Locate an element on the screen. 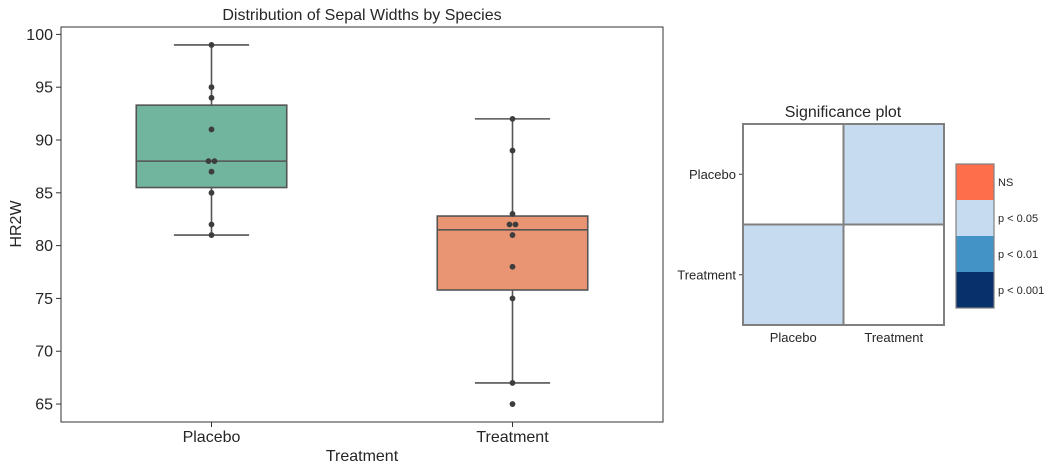 The image size is (1053, 472). y-tick-label: 65 is located at coordinates (44, 405).